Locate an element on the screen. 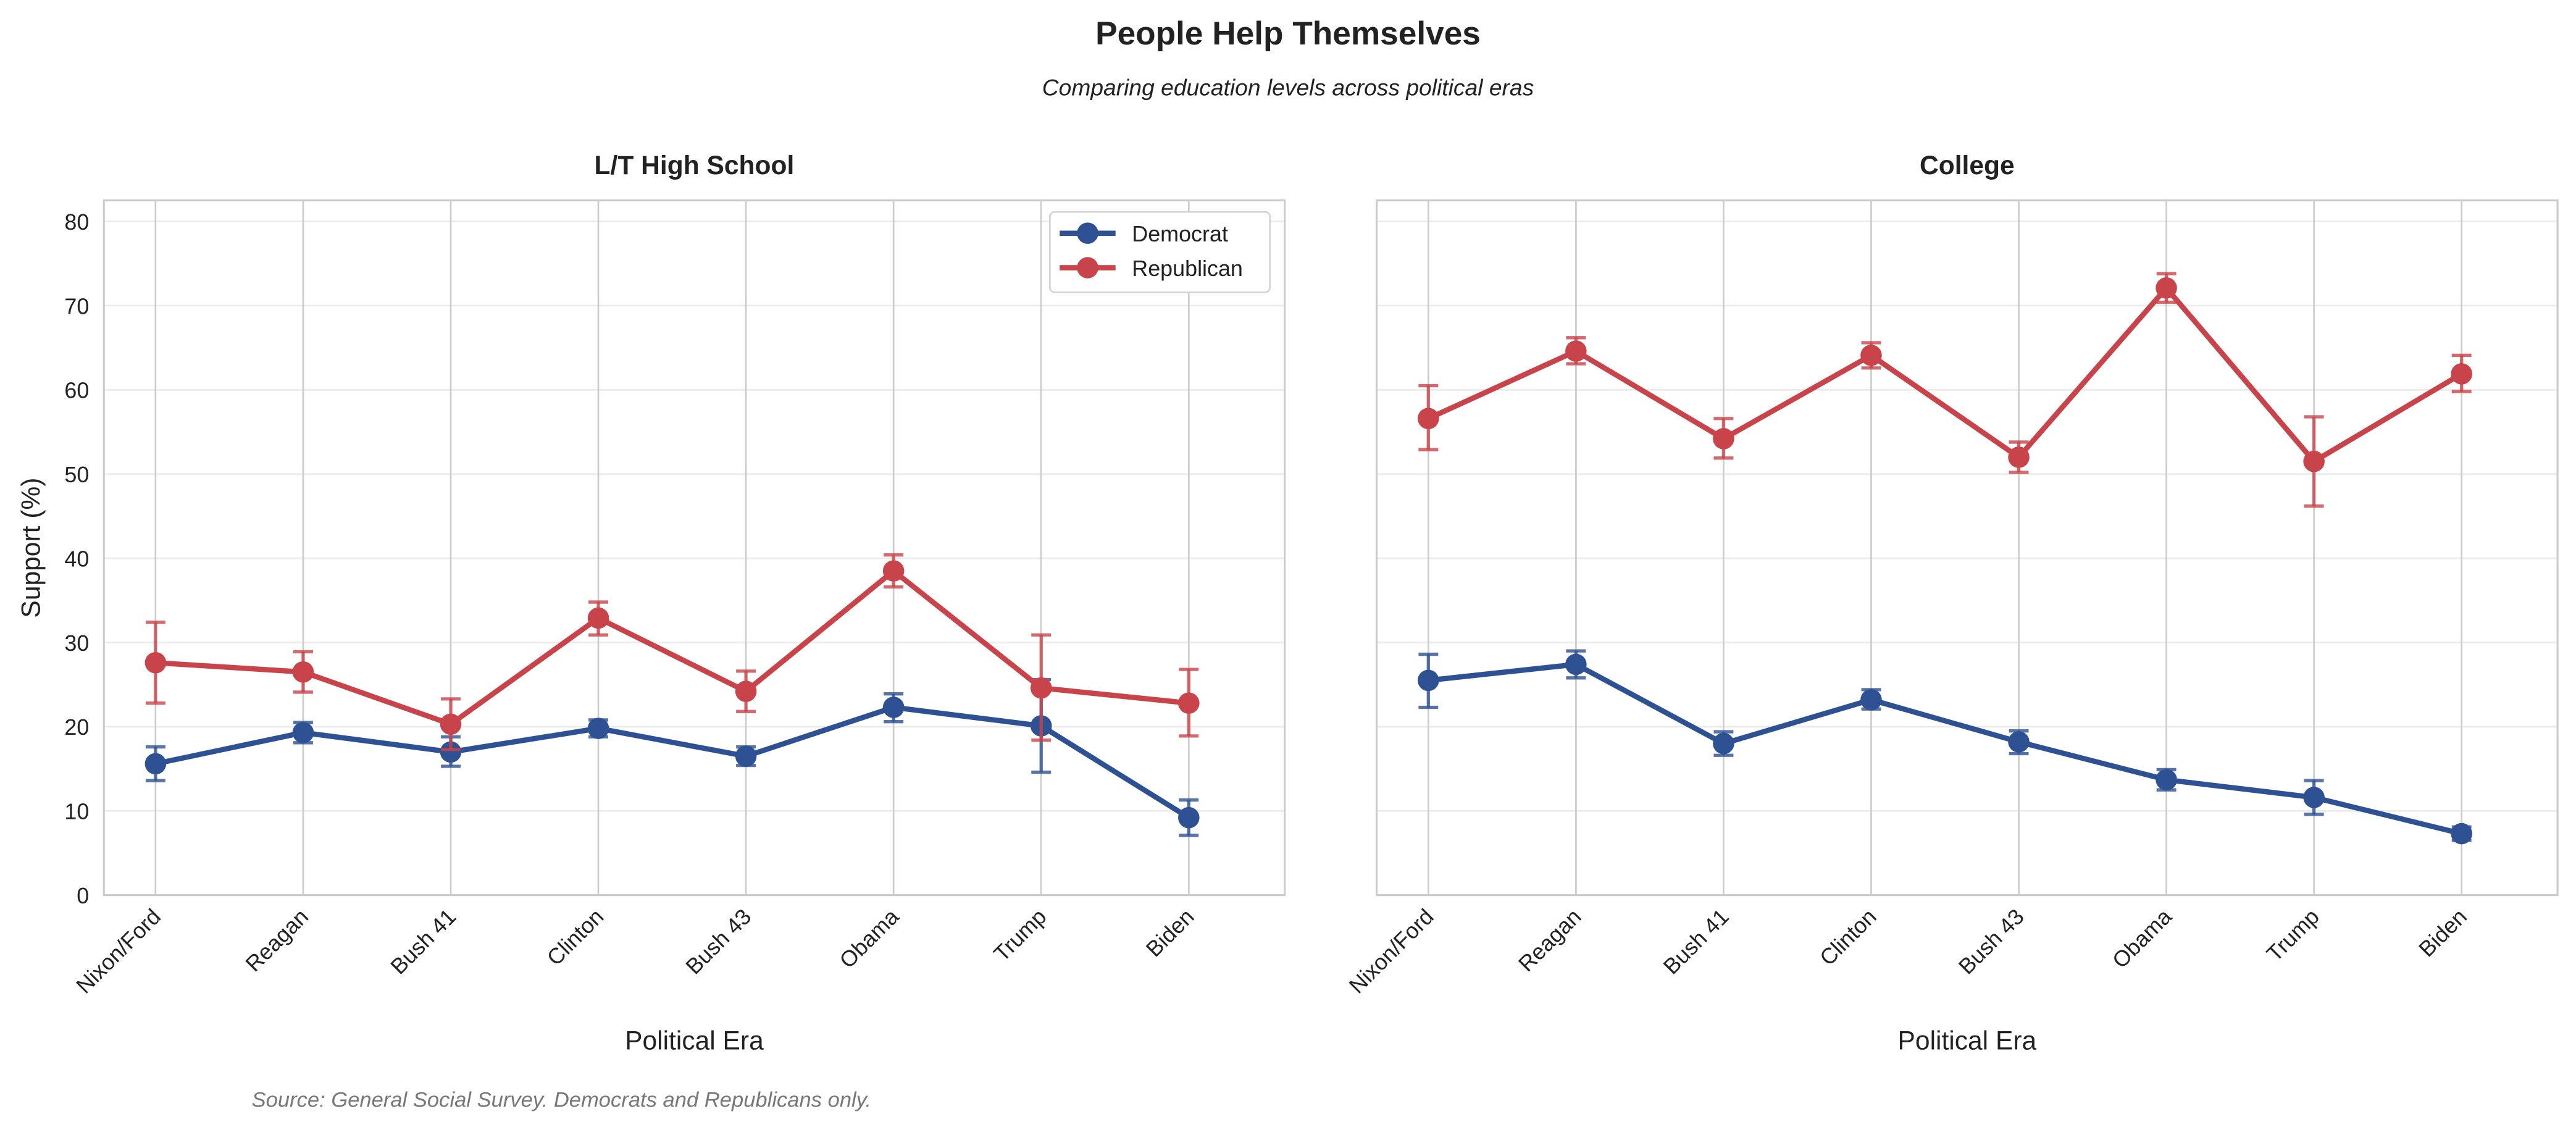  y-tick-label: 30 is located at coordinates (77, 644).